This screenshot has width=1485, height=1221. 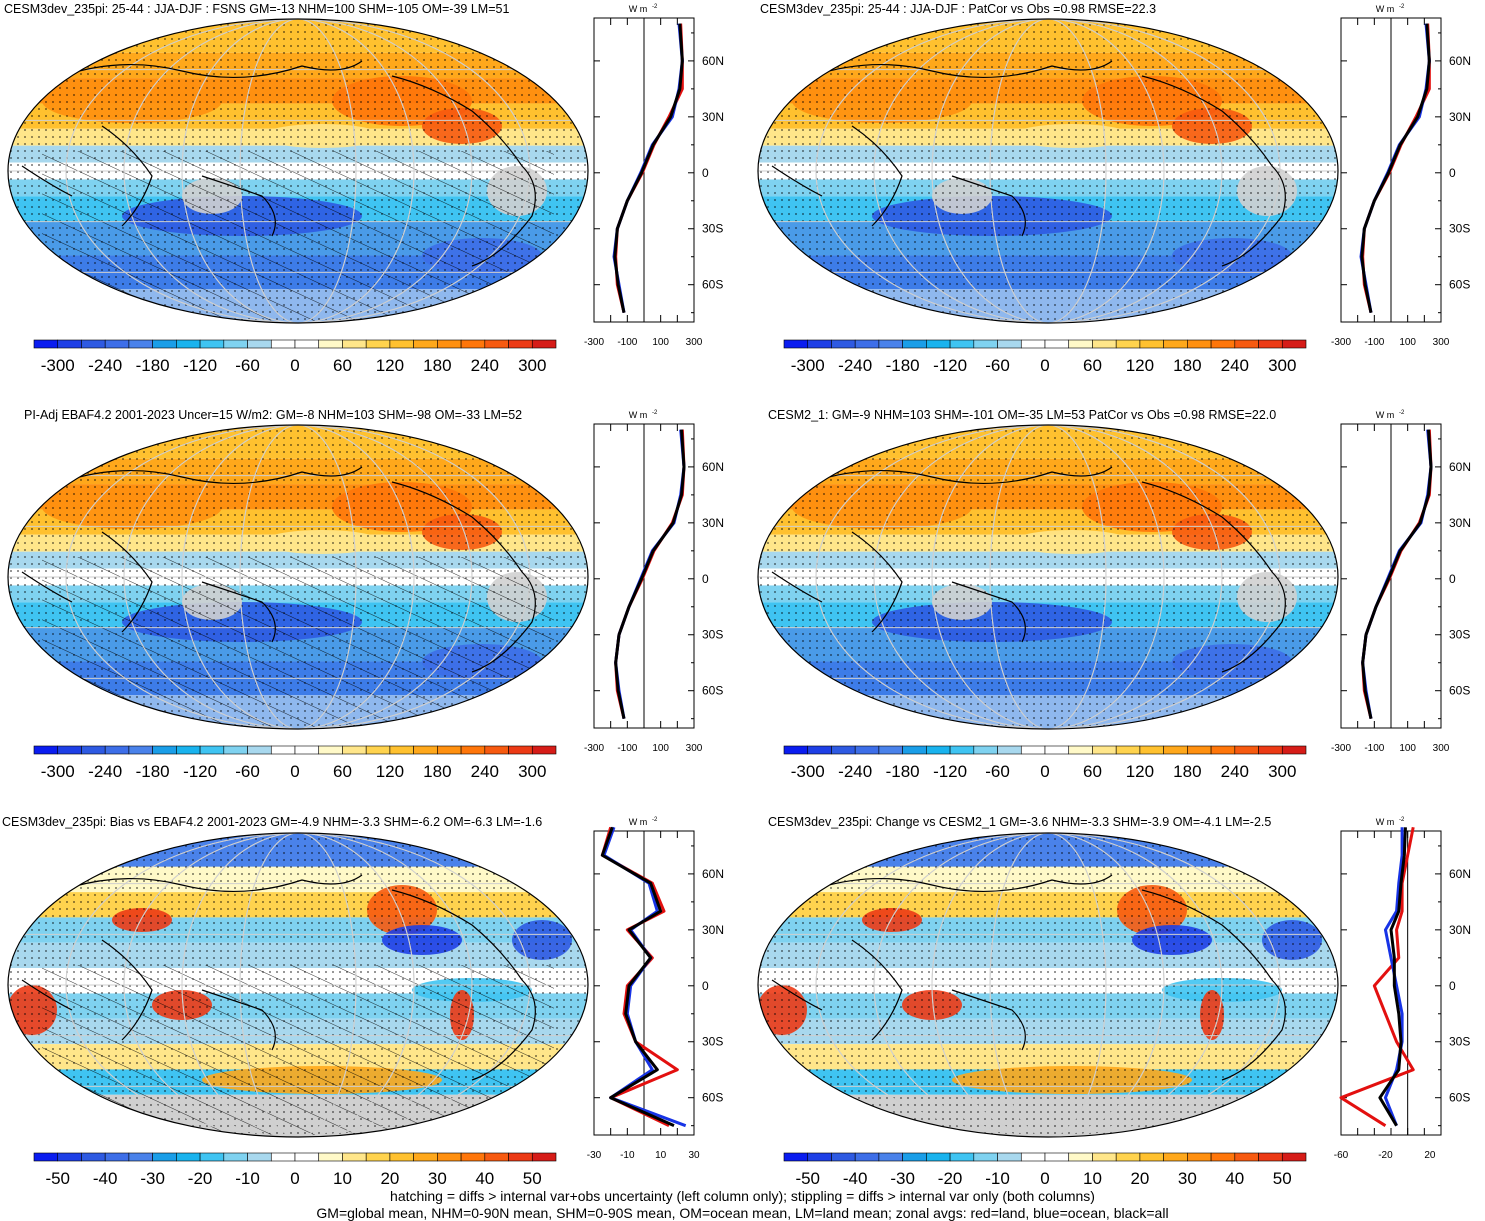 I want to click on colorbar-label: 120, so click(x=1140, y=771).